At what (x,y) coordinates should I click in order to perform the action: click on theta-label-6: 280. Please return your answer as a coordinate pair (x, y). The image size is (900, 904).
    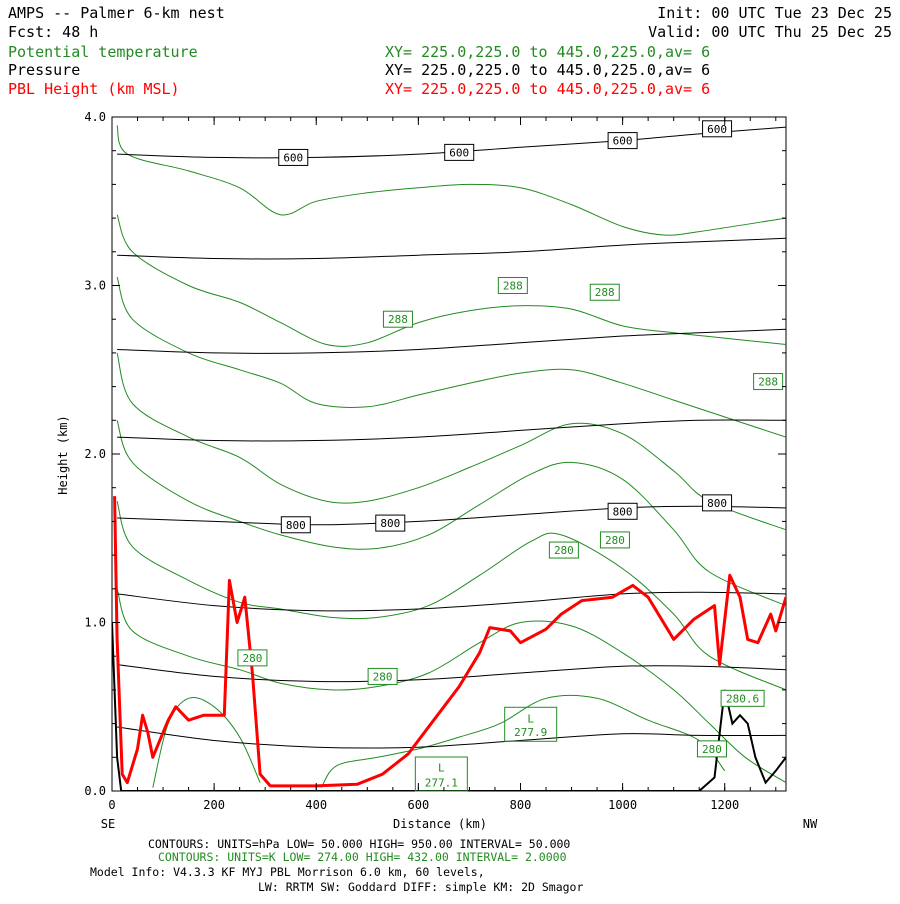
    Looking at the image, I should click on (564, 550).